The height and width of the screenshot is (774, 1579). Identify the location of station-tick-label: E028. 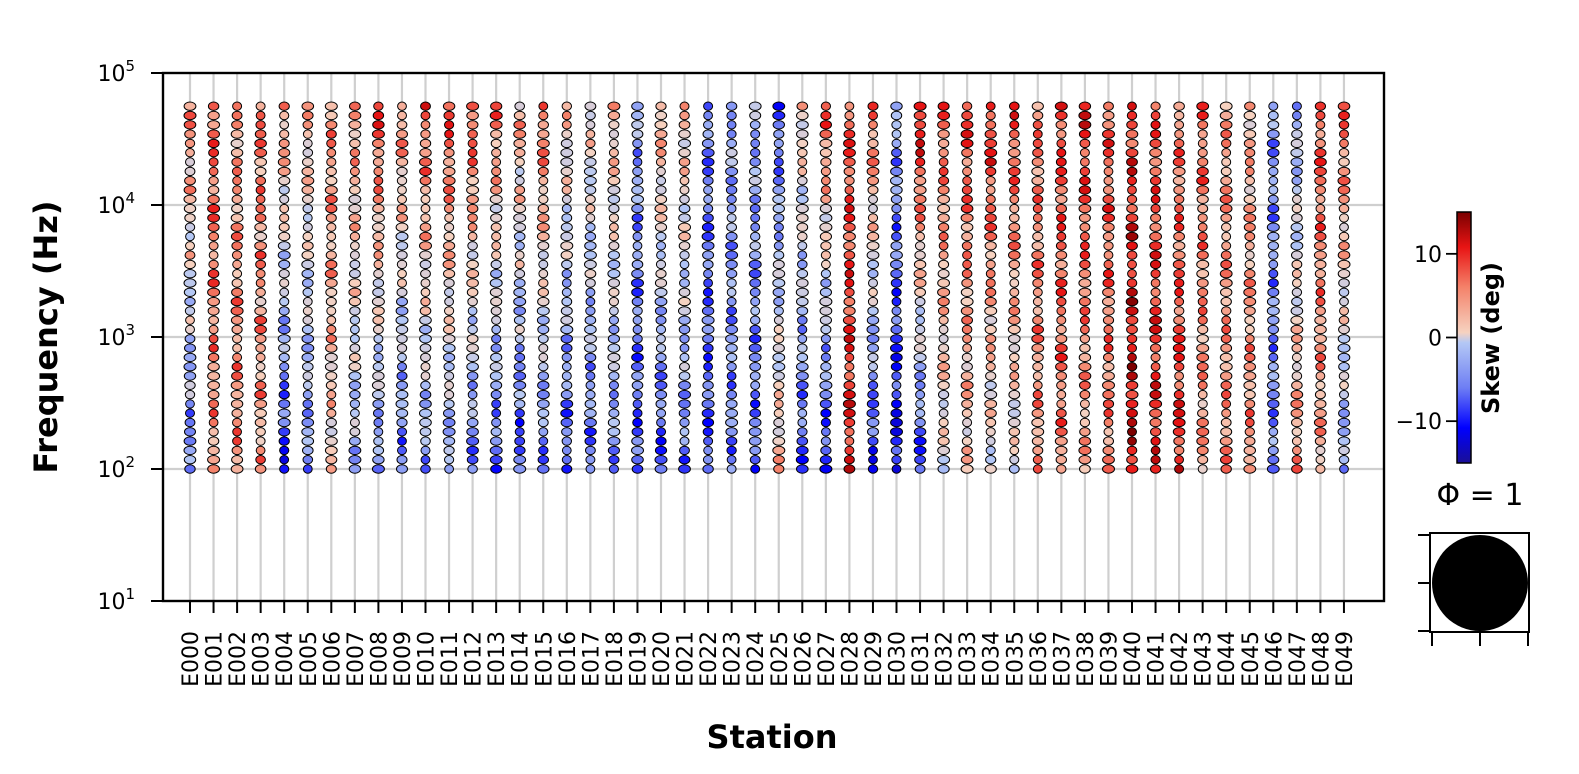
(850, 659).